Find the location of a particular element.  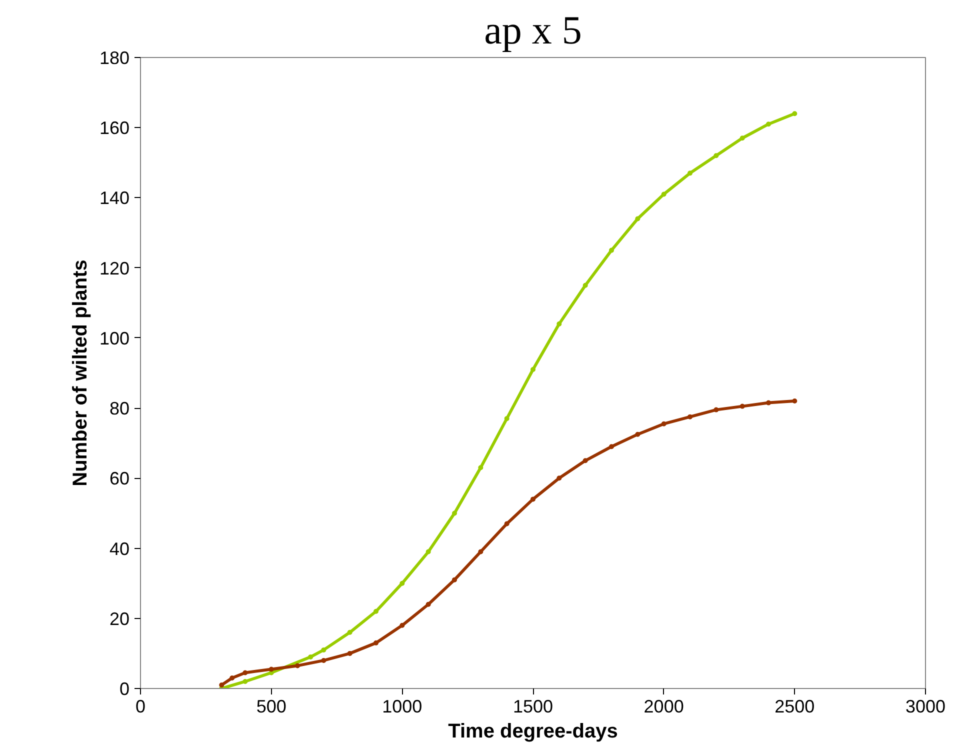

chart-title: ap x 5 is located at coordinates (533, 30).